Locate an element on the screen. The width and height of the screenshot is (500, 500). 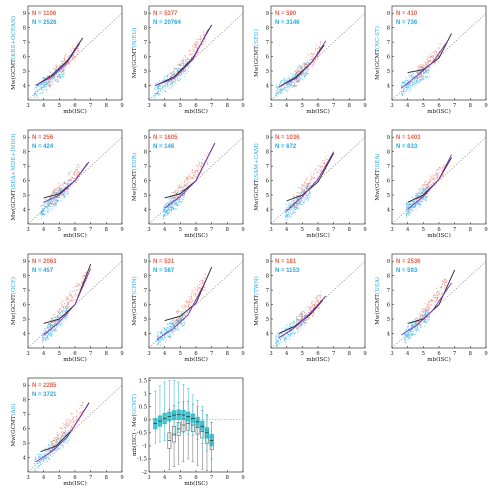
y-tick-label: 5 is located at coordinates (267, 196).